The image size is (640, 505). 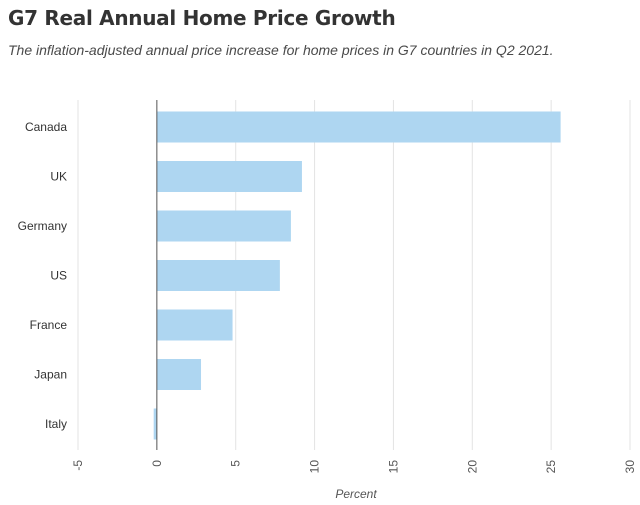 What do you see at coordinates (50, 375) in the screenshot?
I see `category-label: Japan` at bounding box center [50, 375].